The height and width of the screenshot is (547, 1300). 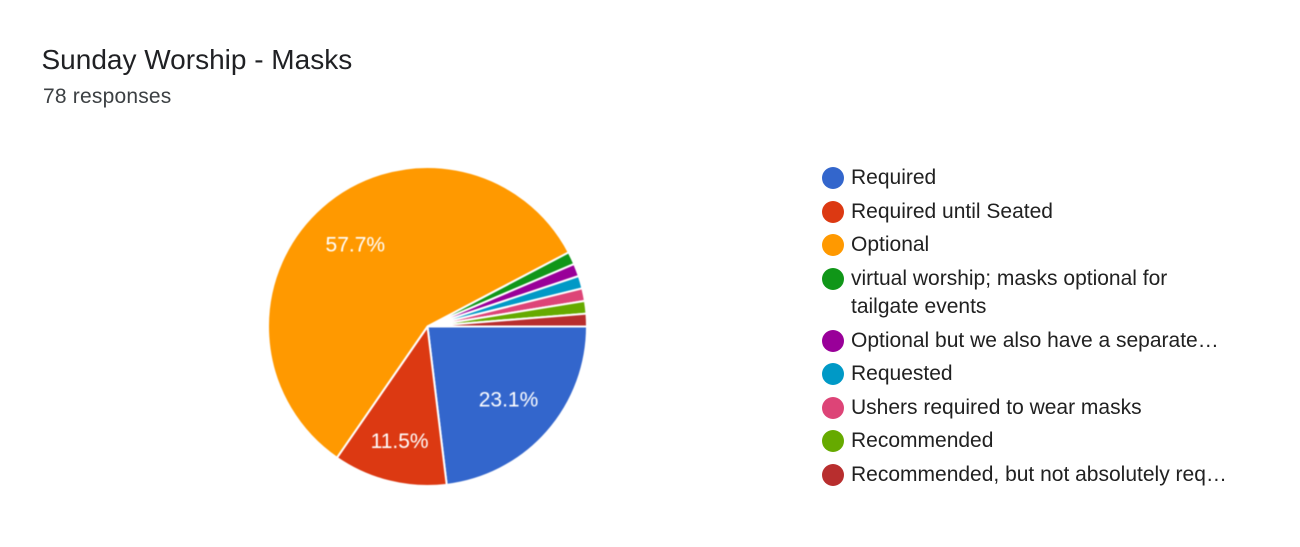 I want to click on svg-text: 57.7%, so click(x=356, y=245).